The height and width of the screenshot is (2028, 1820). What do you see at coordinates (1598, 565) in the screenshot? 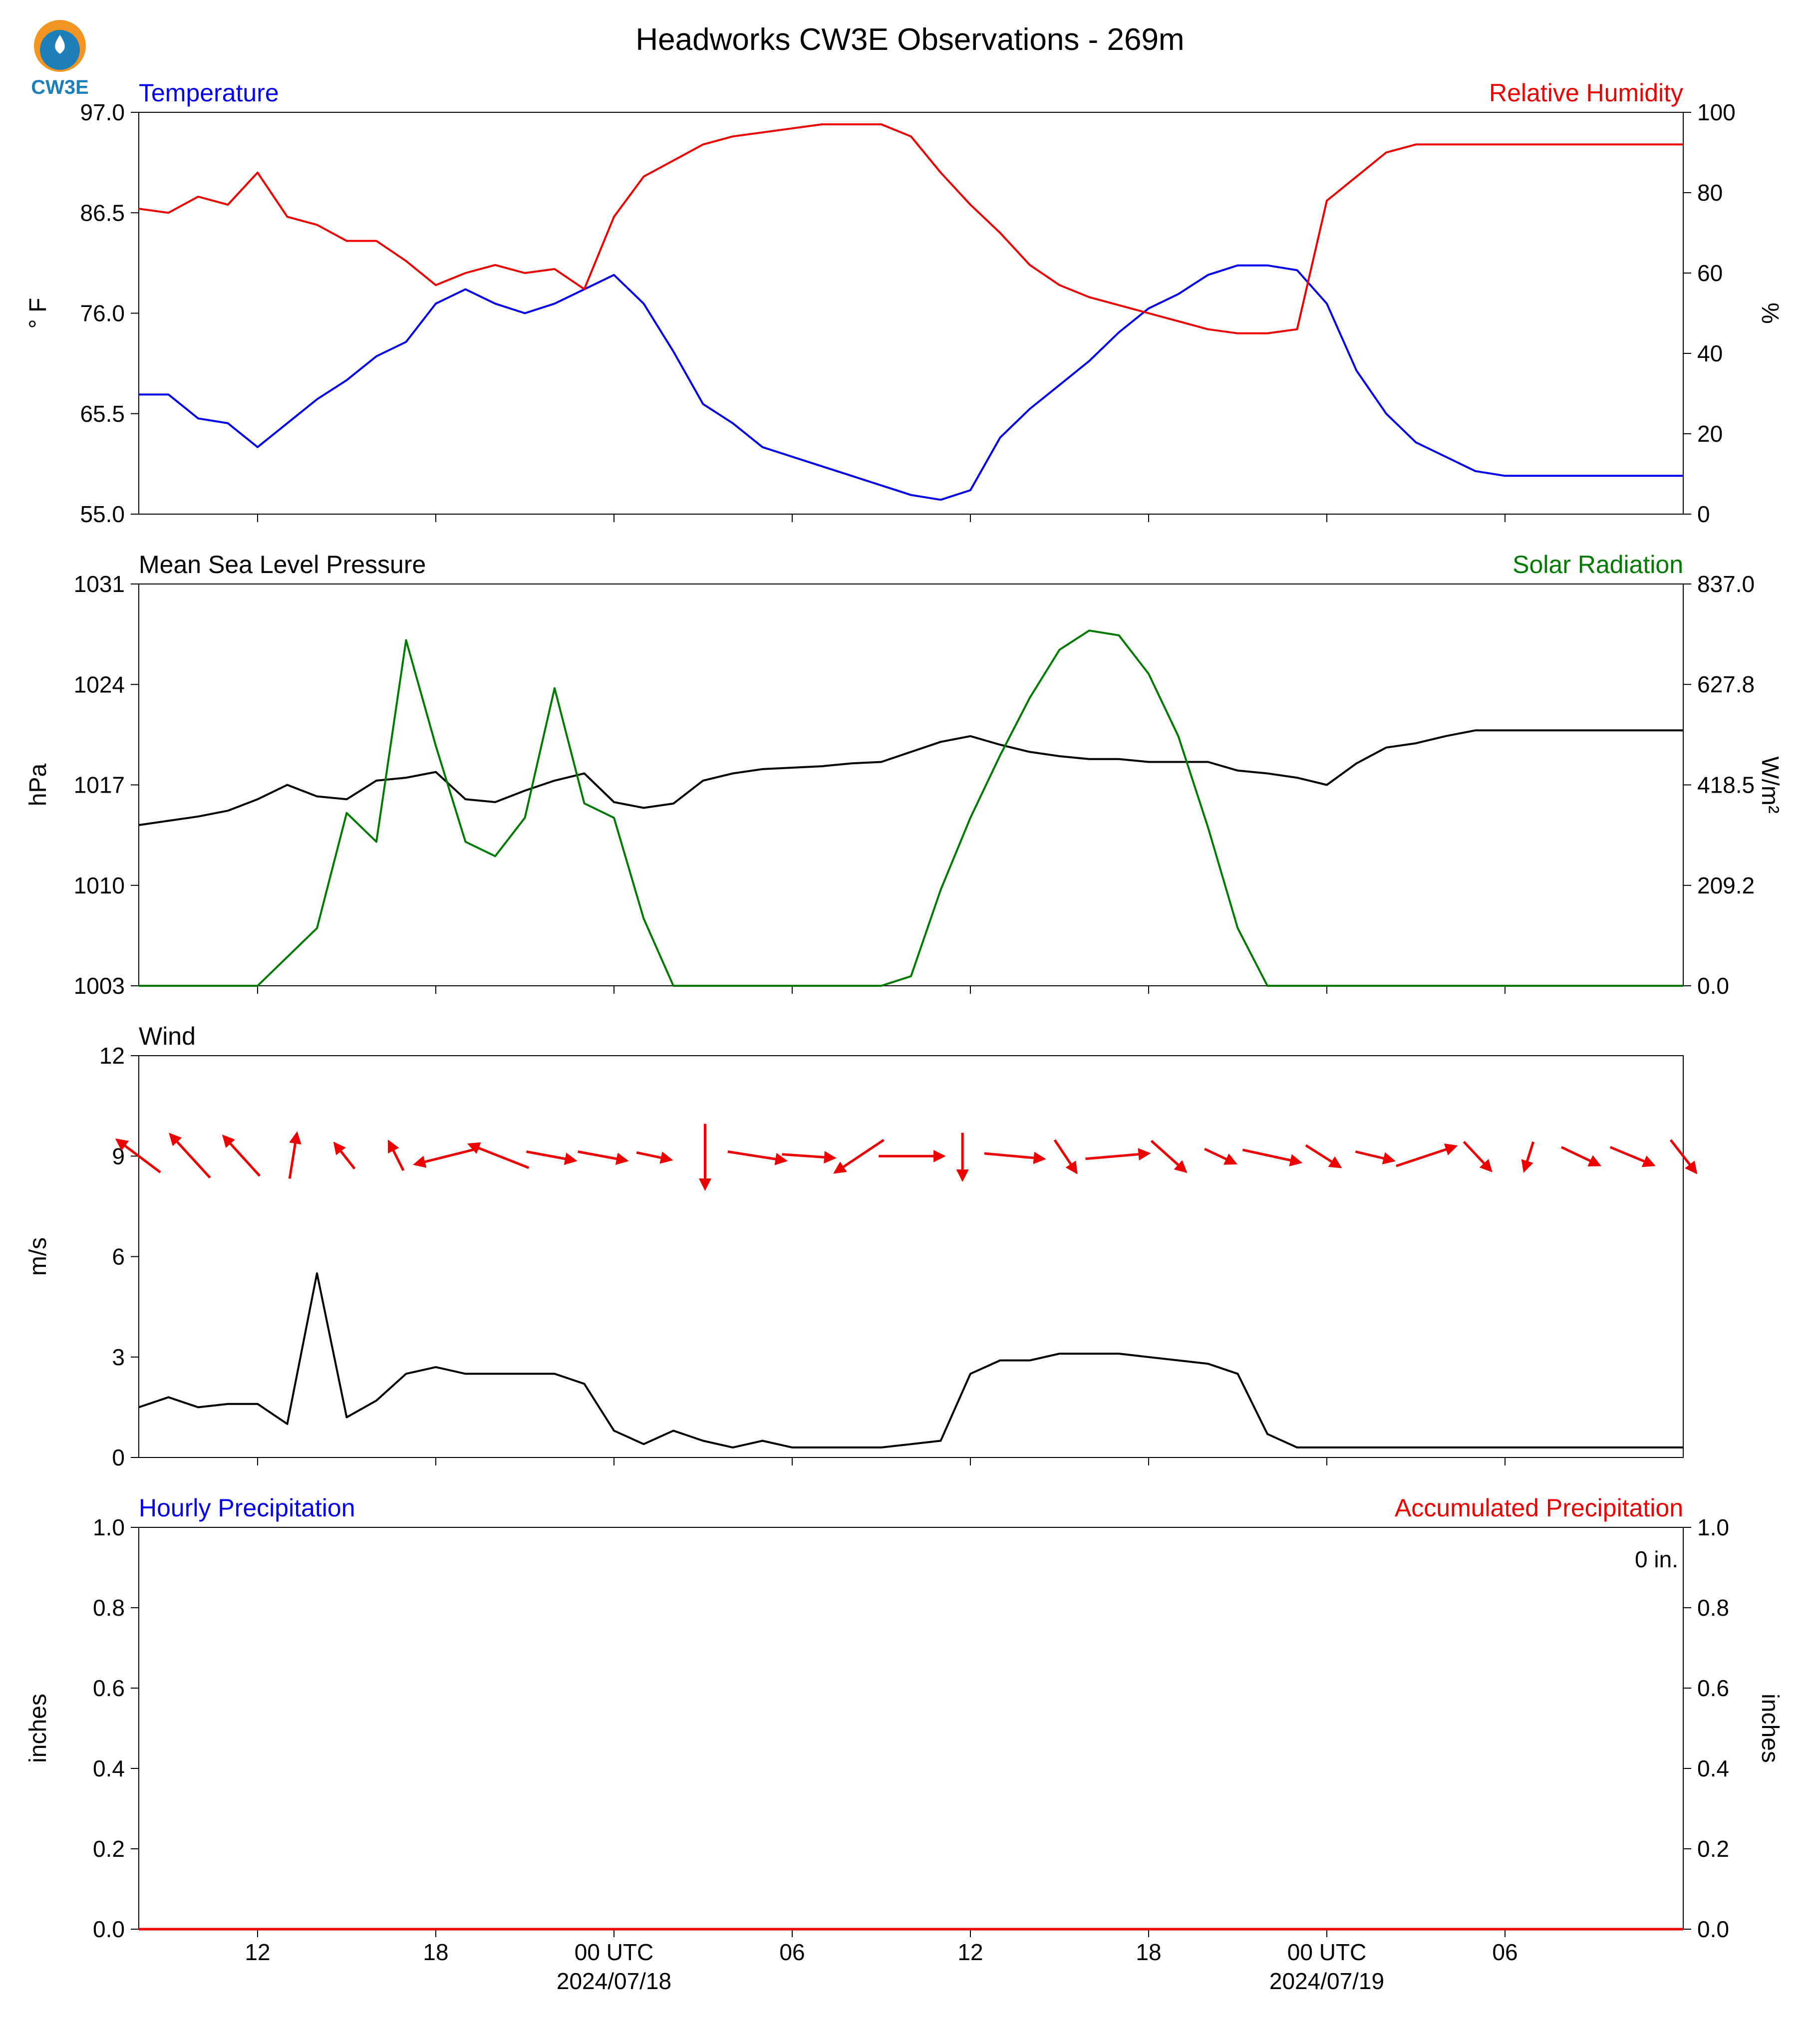
I see `panel-title-right: Solar Radiation` at bounding box center [1598, 565].